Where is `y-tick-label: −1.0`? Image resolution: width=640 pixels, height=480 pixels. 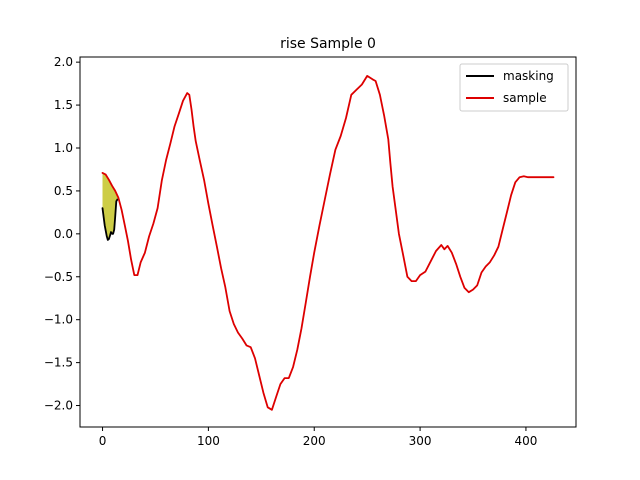
y-tick-label: −1.0 is located at coordinates (58, 320).